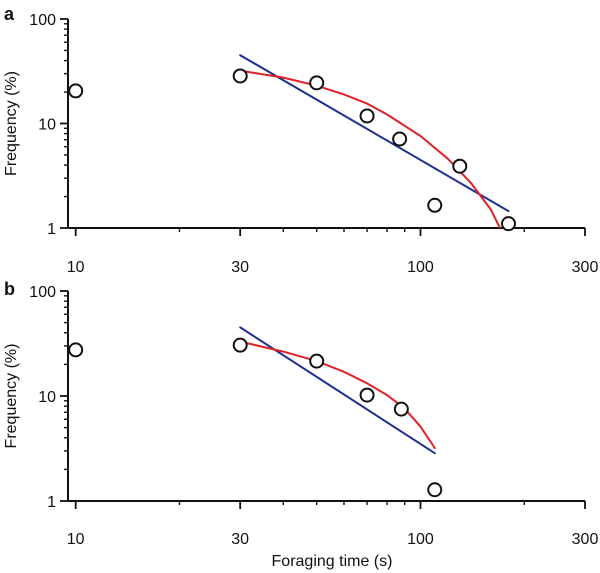 This screenshot has height=573, width=600. What do you see at coordinates (332, 561) in the screenshot?
I see `x-axis-title: Foraging time (s)` at bounding box center [332, 561].